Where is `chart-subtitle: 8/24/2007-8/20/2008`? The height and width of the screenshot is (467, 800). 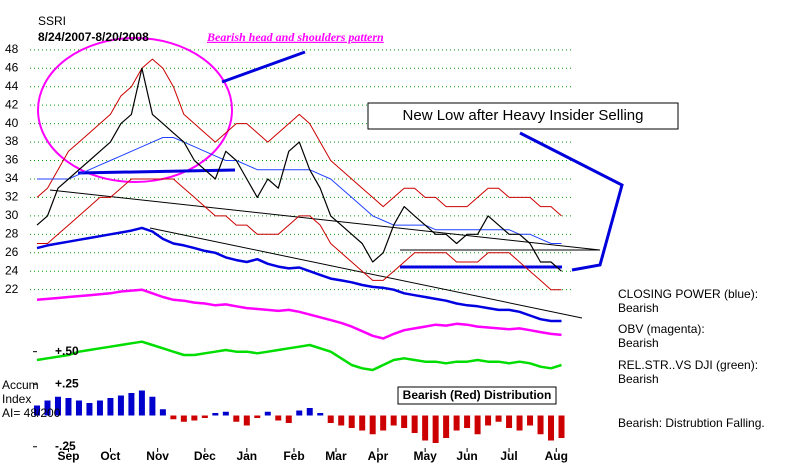
chart-subtitle: 8/24/2007-8/20/2008 is located at coordinates (93, 37).